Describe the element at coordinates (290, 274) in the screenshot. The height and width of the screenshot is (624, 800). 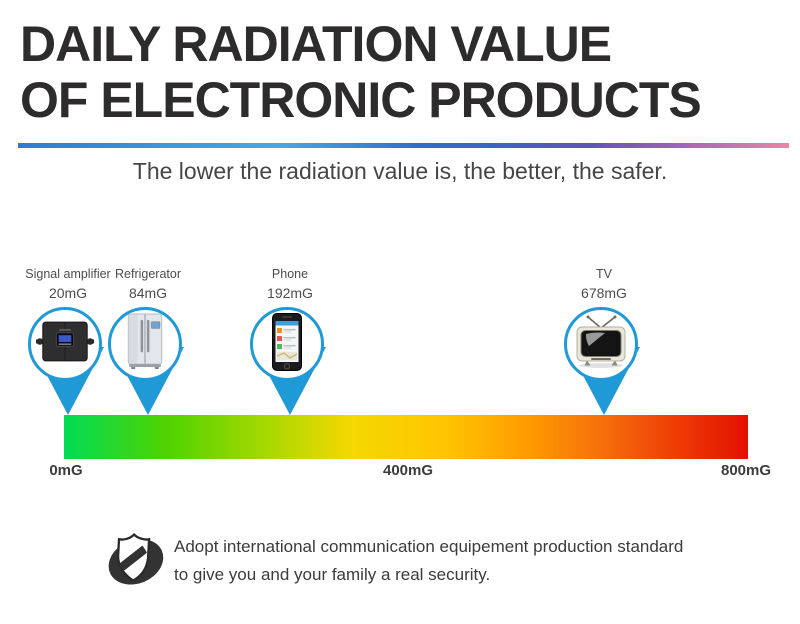
I see `marker-label: Phone` at that location.